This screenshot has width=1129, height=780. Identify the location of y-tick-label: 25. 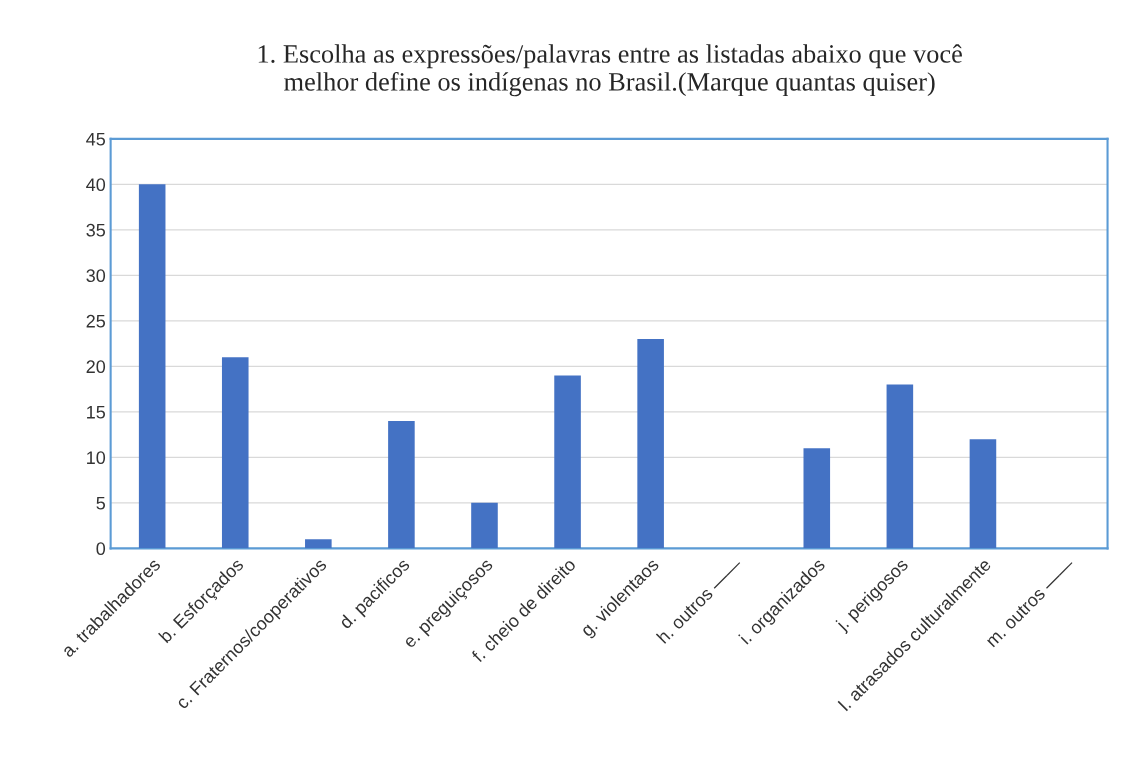
(96, 321).